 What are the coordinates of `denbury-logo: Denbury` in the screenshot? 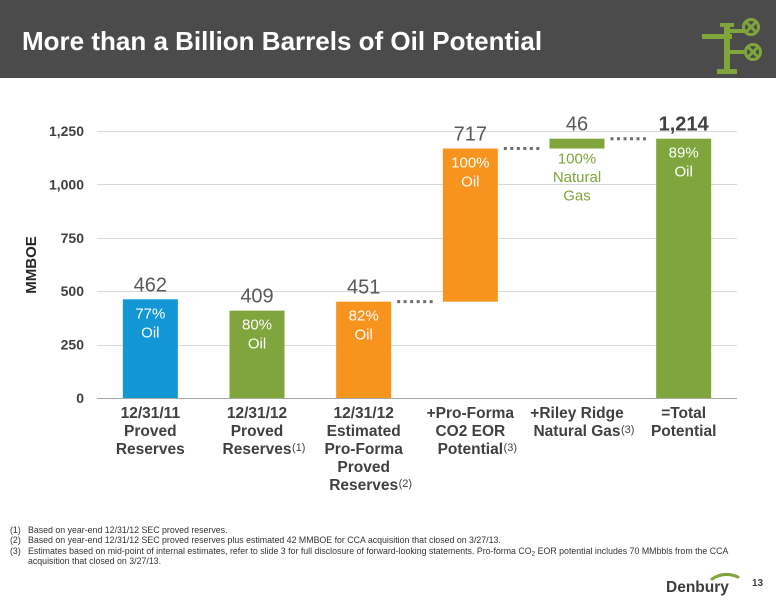 It's located at (703, 584).